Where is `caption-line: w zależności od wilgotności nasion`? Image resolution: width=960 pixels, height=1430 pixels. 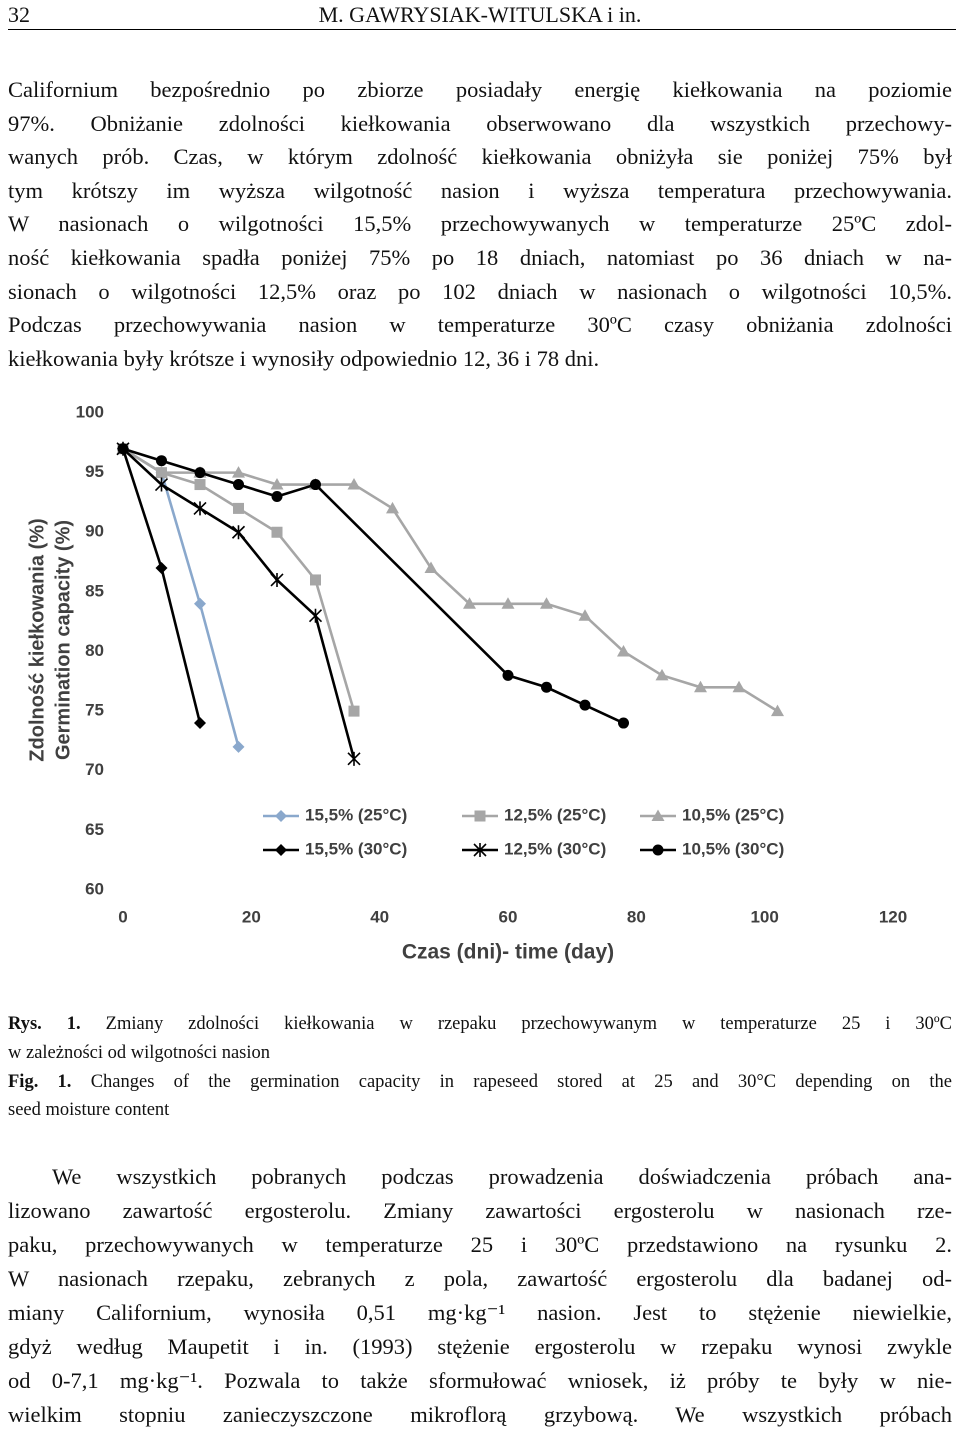 caption-line: w zależności od wilgotności nasion is located at coordinates (480, 1053).